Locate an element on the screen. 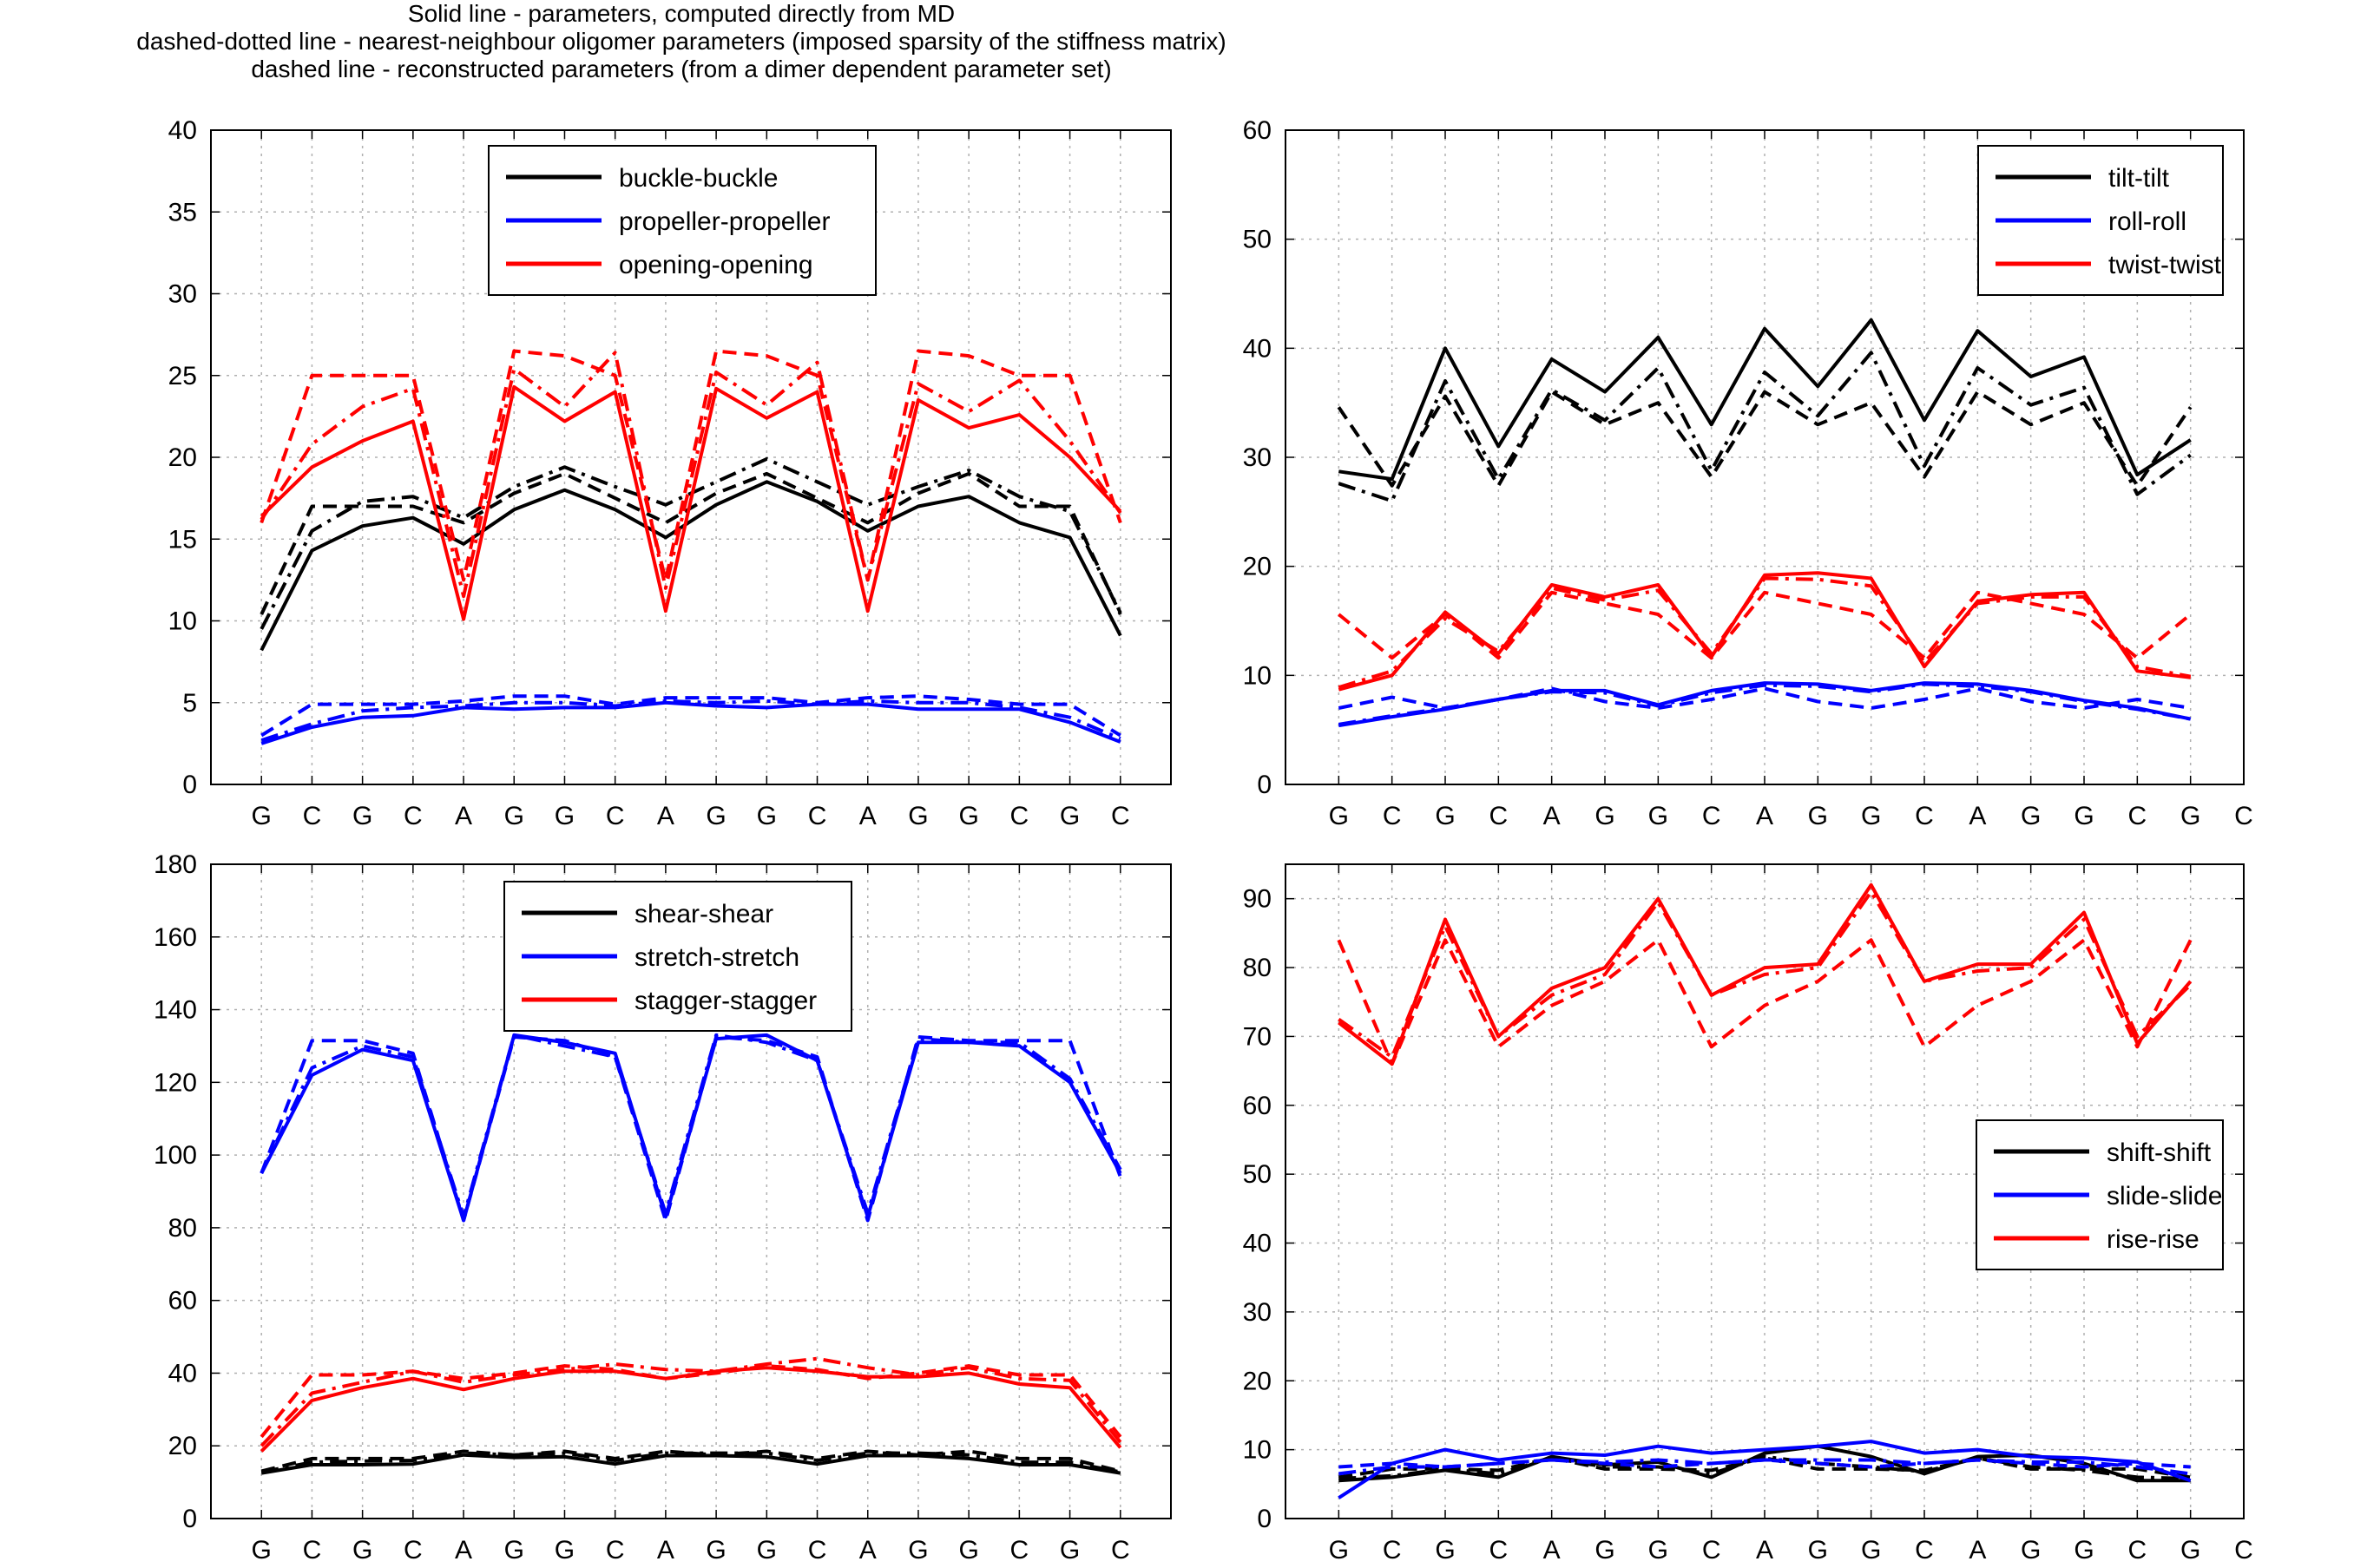 This screenshot has width=2354, height=1568. series-blue-dashdot is located at coordinates (1765, 704).